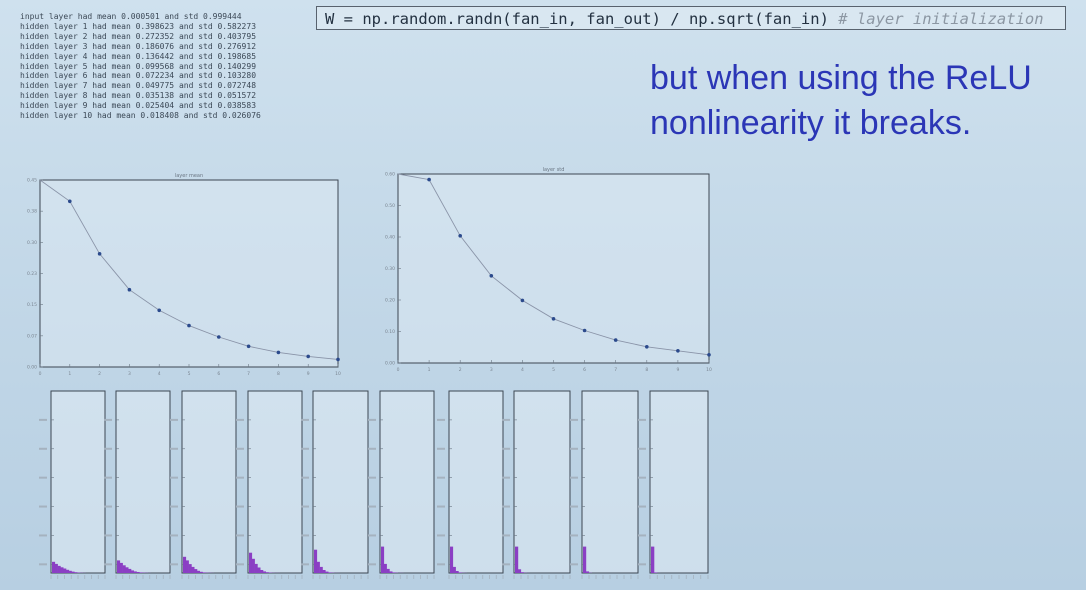  Describe the element at coordinates (584, 370) in the screenshot. I see `std-x-tick-label: 6` at that location.